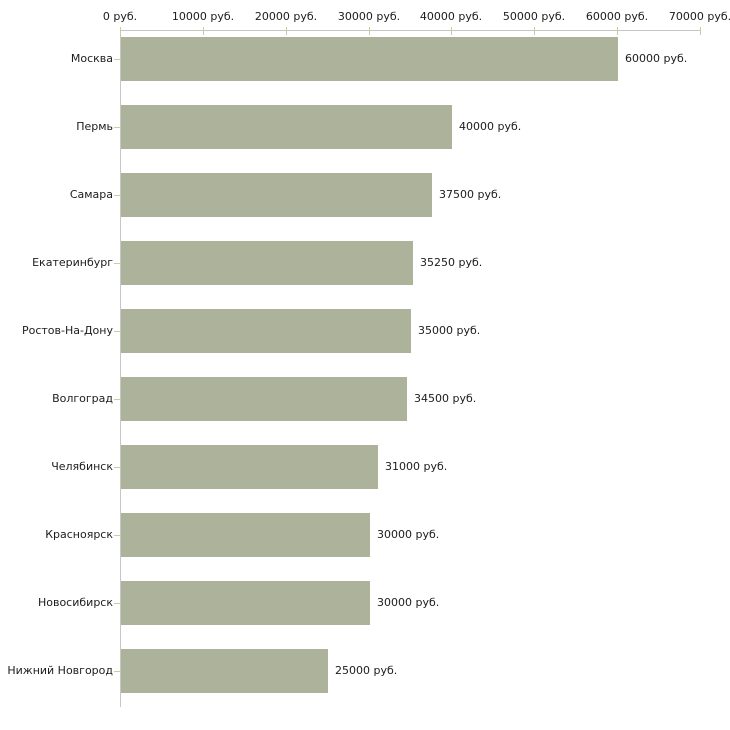 The height and width of the screenshot is (730, 730). What do you see at coordinates (445, 398) in the screenshot?
I see `value-label: 34500 руб.` at bounding box center [445, 398].